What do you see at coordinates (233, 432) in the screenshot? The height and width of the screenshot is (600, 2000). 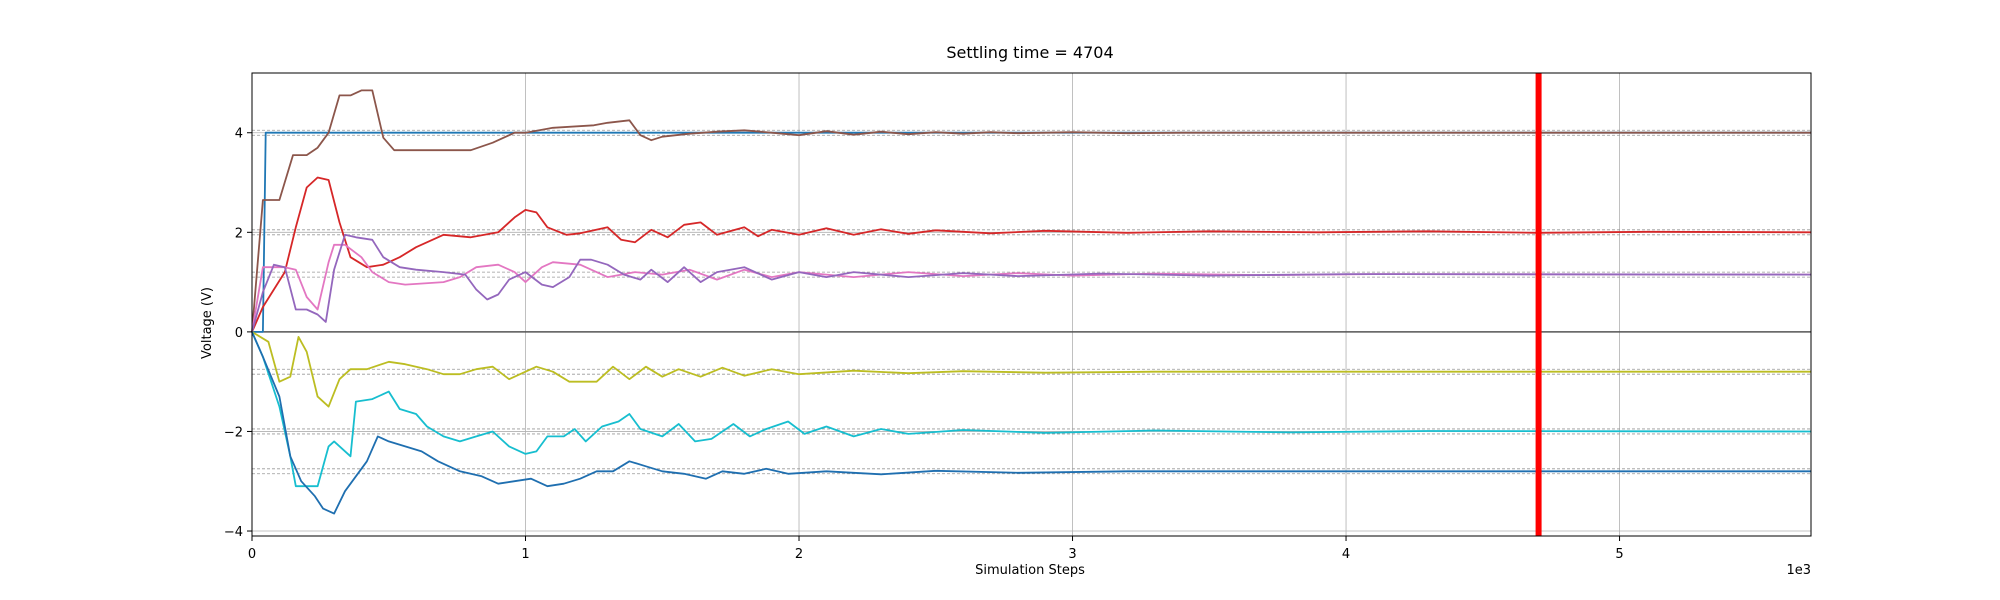 I see `y-tick-label: −2` at bounding box center [233, 432].